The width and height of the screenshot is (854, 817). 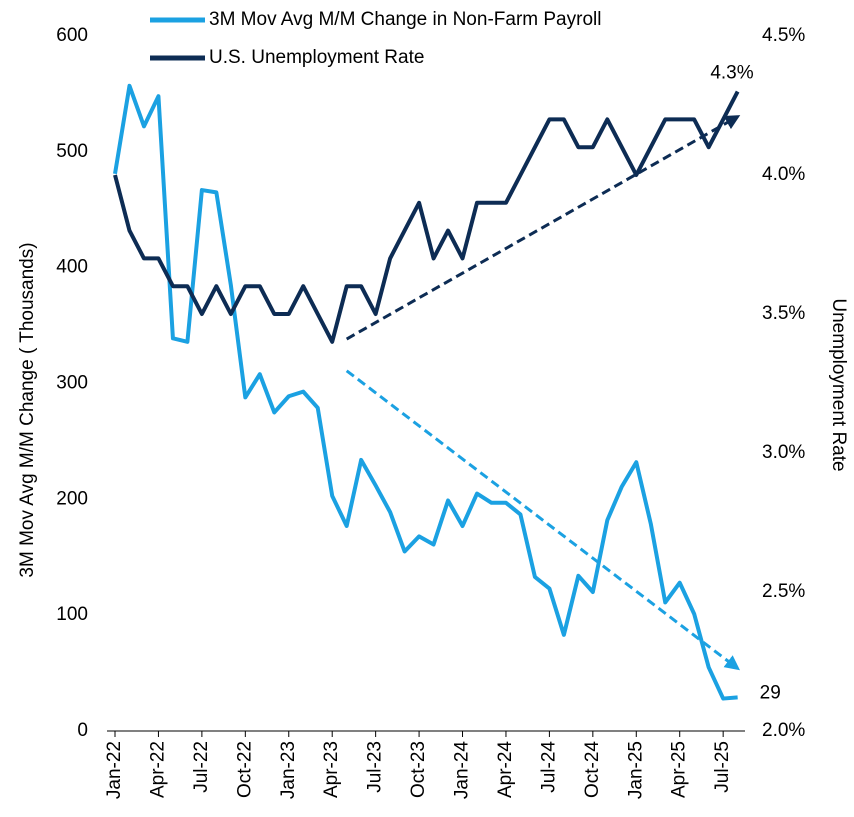 What do you see at coordinates (635, 770) in the screenshot?
I see `x-tick-label: Jan-25` at bounding box center [635, 770].